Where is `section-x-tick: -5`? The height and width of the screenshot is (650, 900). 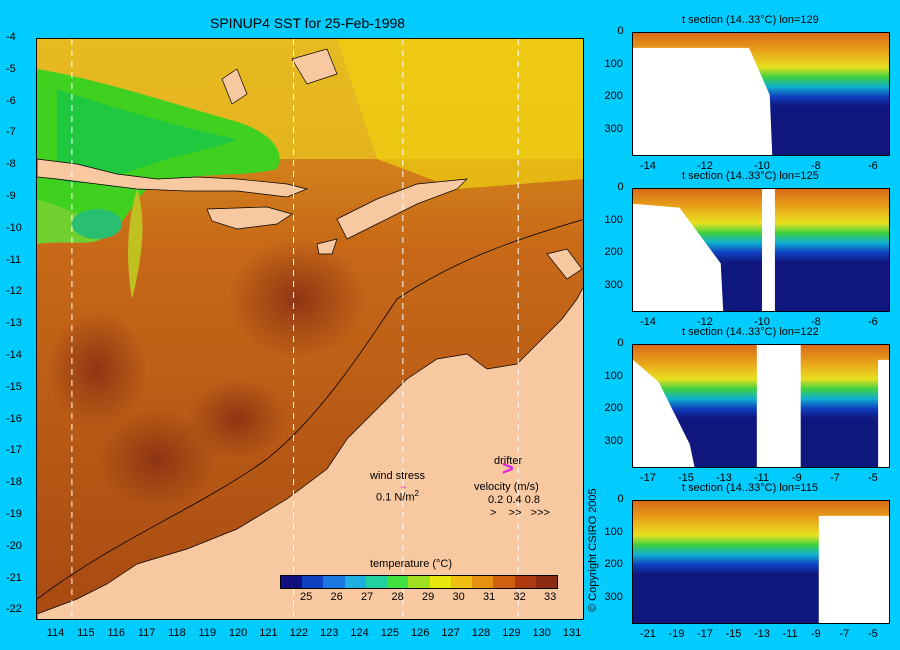 section-x-tick: -5 is located at coordinates (873, 634).